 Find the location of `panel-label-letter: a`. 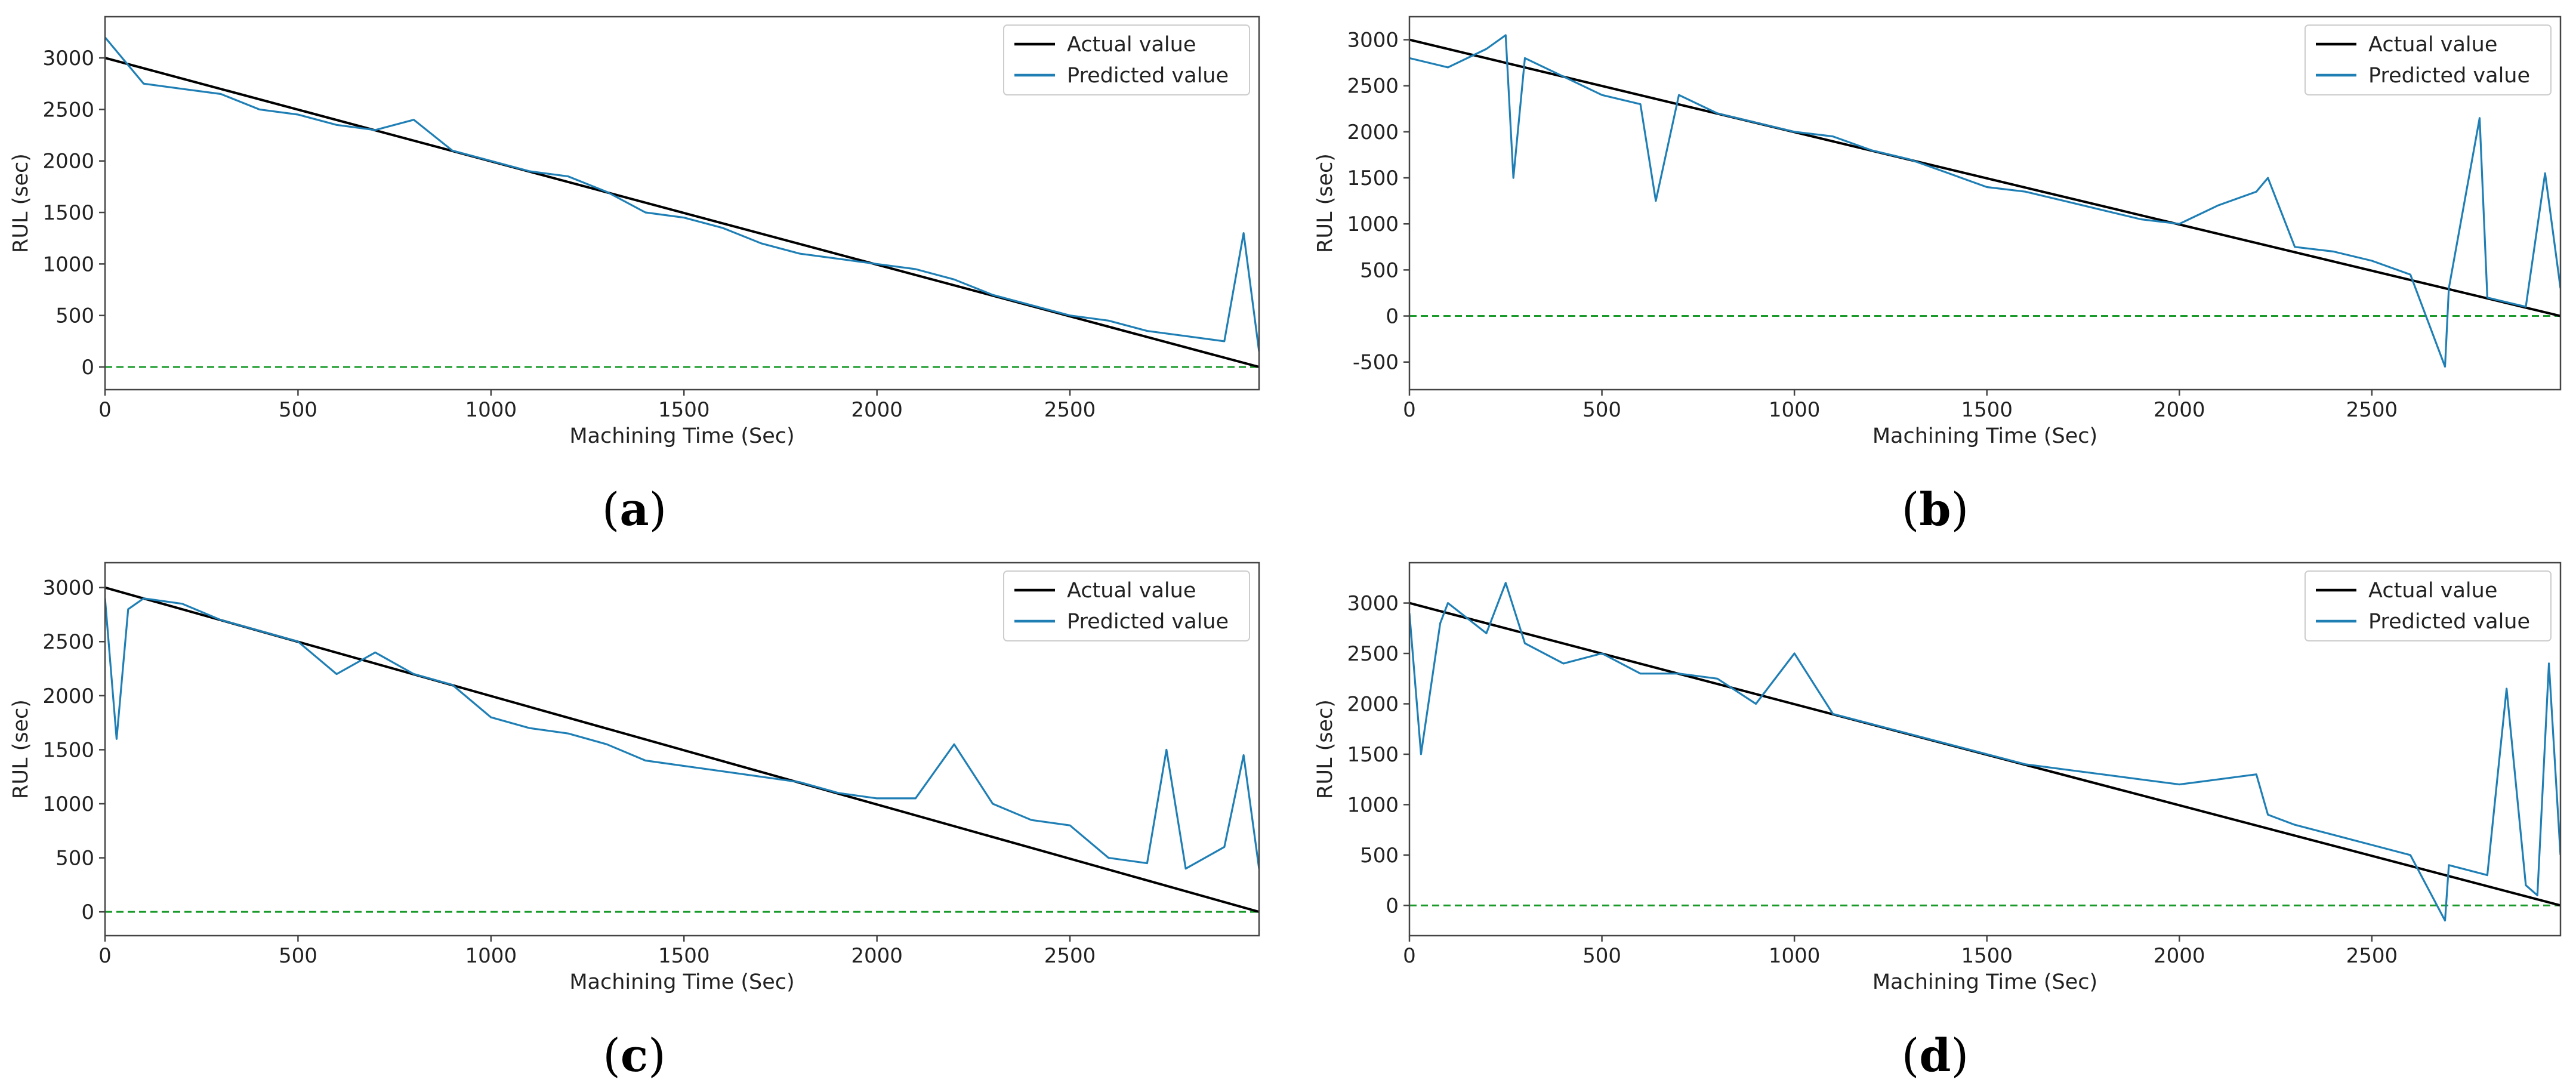

panel-label-letter: a is located at coordinates (634, 510).